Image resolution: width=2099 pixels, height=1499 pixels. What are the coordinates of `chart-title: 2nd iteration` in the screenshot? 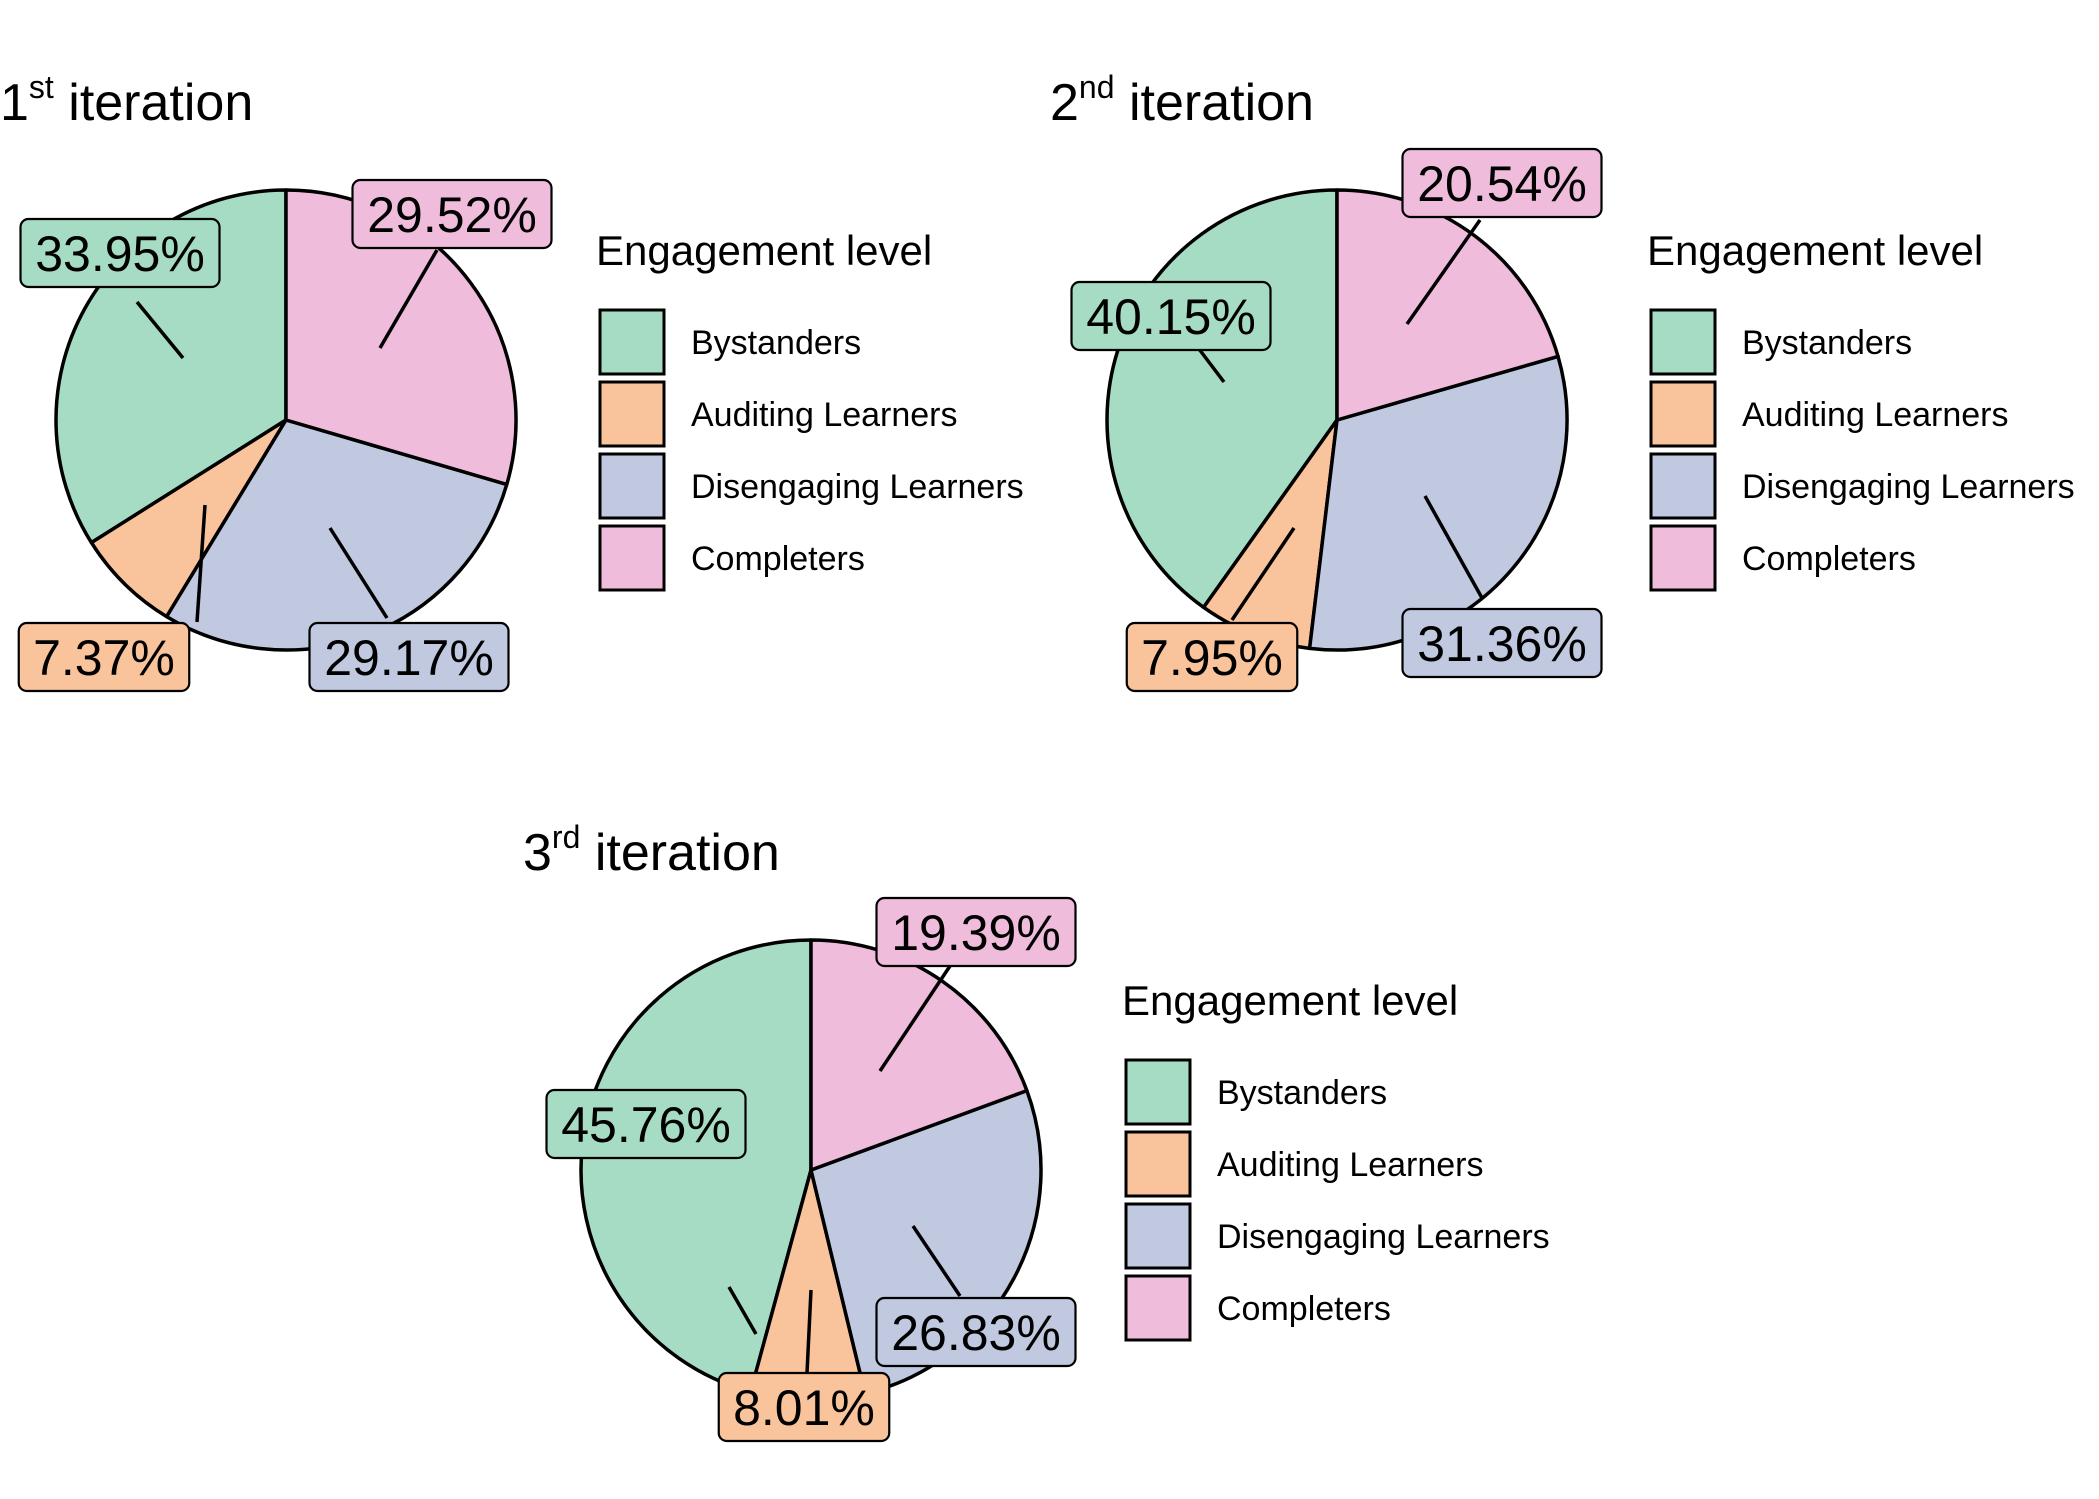 It's located at (1182, 100).